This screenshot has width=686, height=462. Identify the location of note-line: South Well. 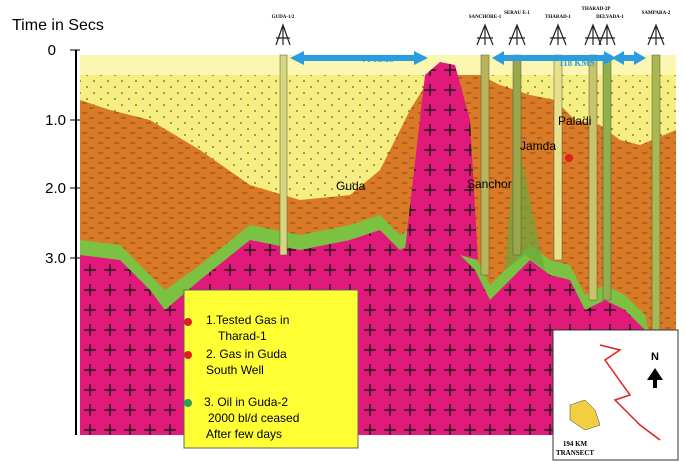
(235, 370).